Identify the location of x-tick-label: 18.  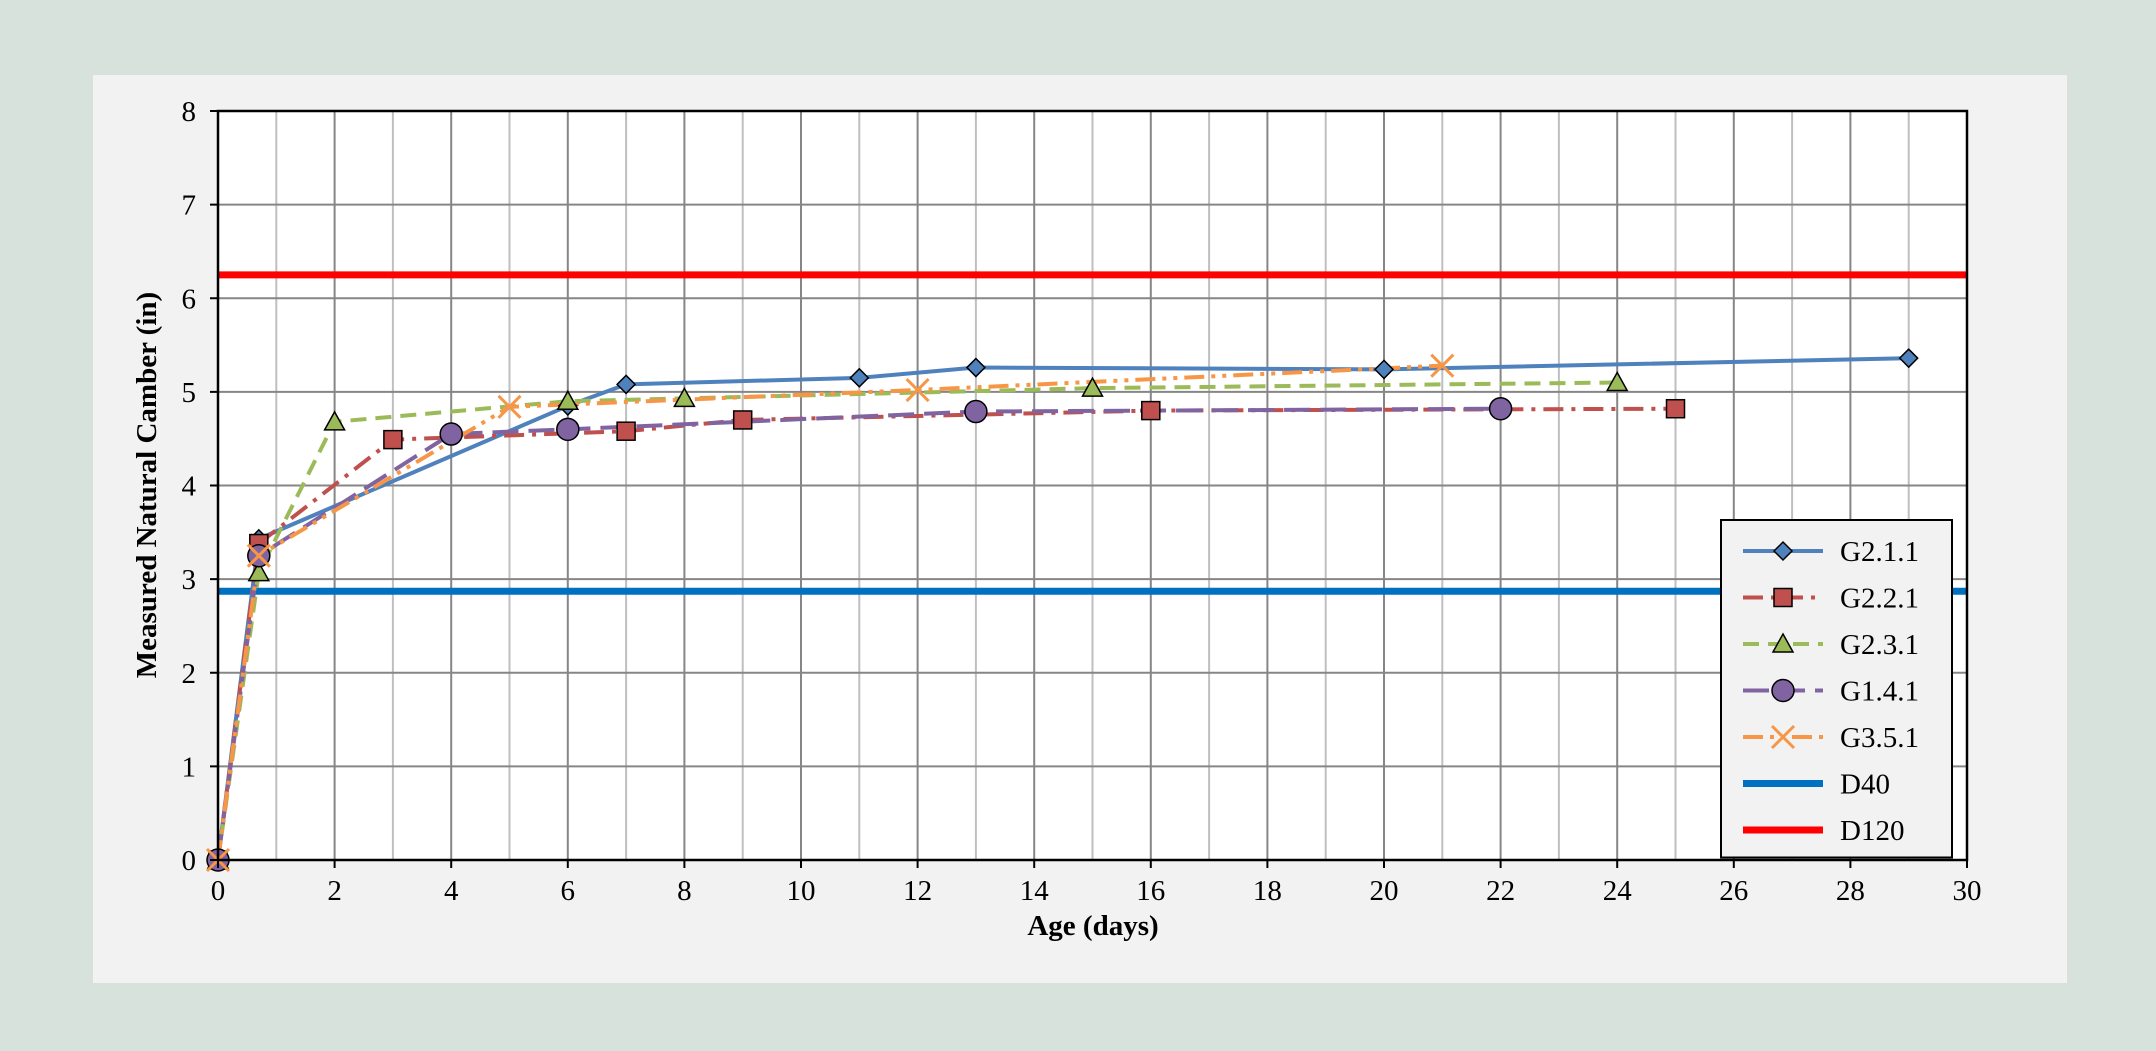
(1267, 891).